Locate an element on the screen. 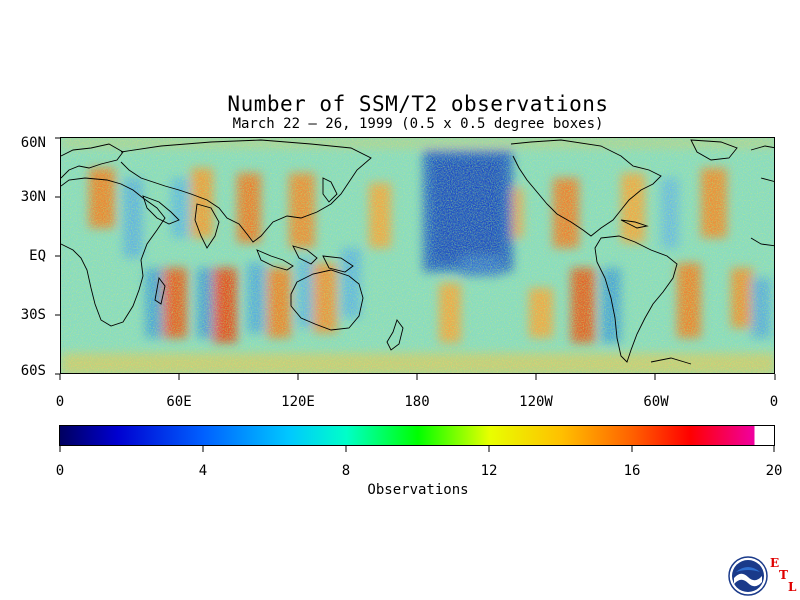 Image resolution: width=800 pixels, height=600 pixels. colorbar is located at coordinates (417, 435).